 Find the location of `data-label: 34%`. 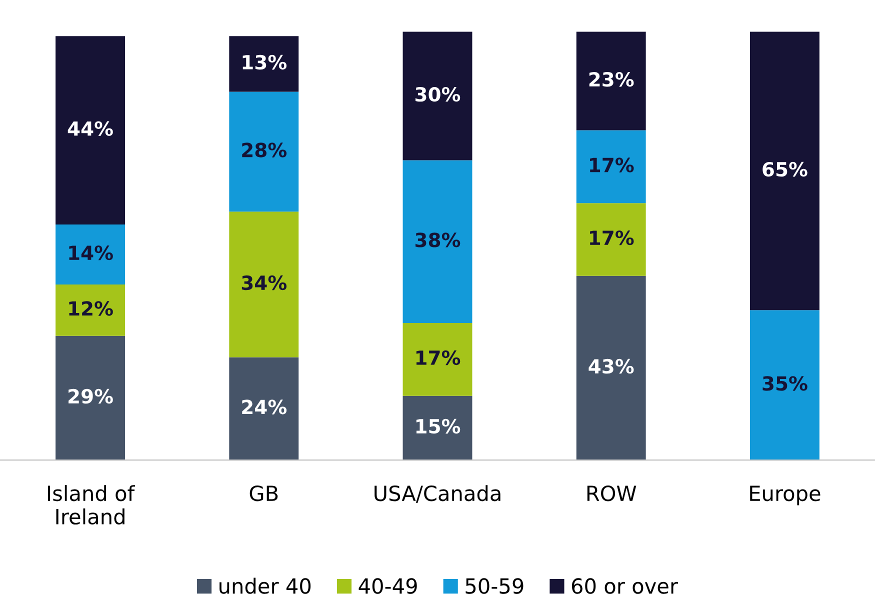

data-label: 34% is located at coordinates (264, 282).